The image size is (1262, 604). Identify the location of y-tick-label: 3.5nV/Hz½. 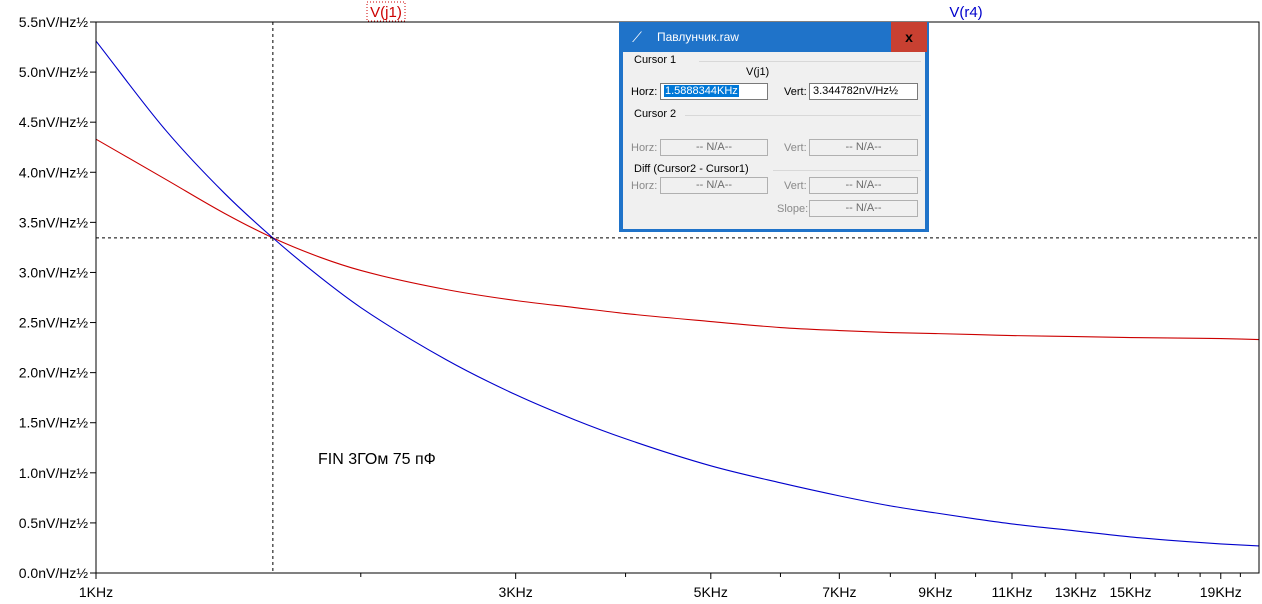
(54, 222).